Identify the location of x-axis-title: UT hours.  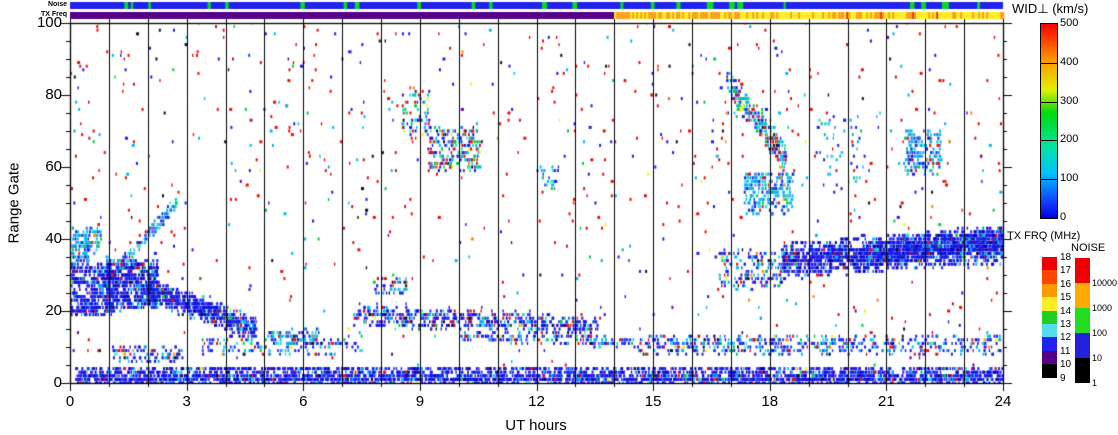
(536, 425).